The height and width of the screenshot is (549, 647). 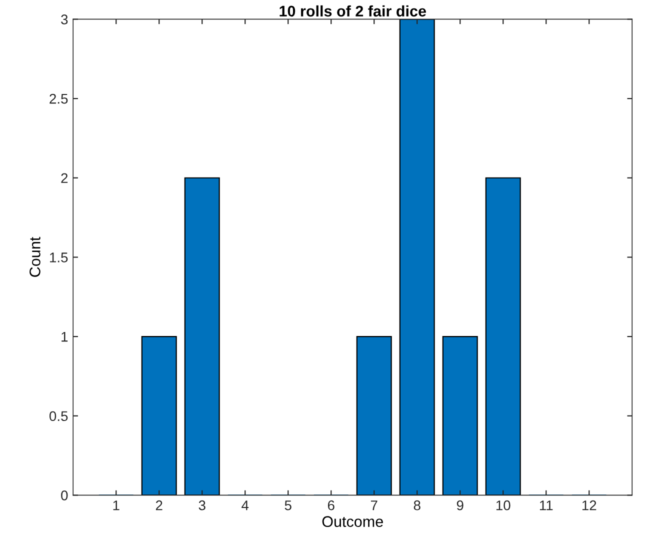 What do you see at coordinates (353, 11) in the screenshot?
I see `chart-title: 10 rolls of 2 fair dice` at bounding box center [353, 11].